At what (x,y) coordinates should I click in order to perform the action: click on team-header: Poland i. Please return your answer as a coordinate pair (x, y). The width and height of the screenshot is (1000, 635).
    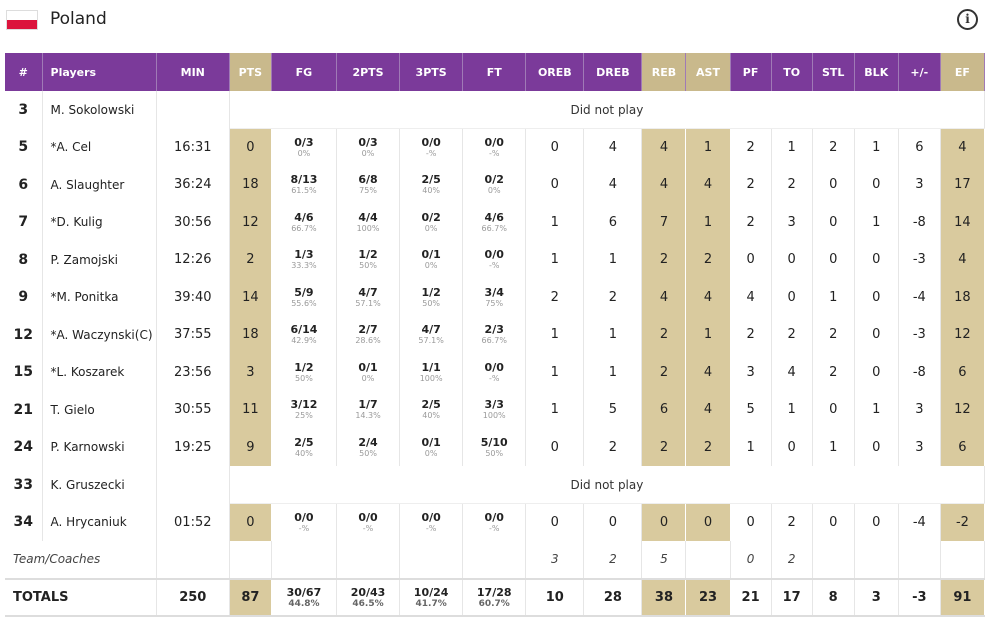
    Looking at the image, I should click on (500, 22).